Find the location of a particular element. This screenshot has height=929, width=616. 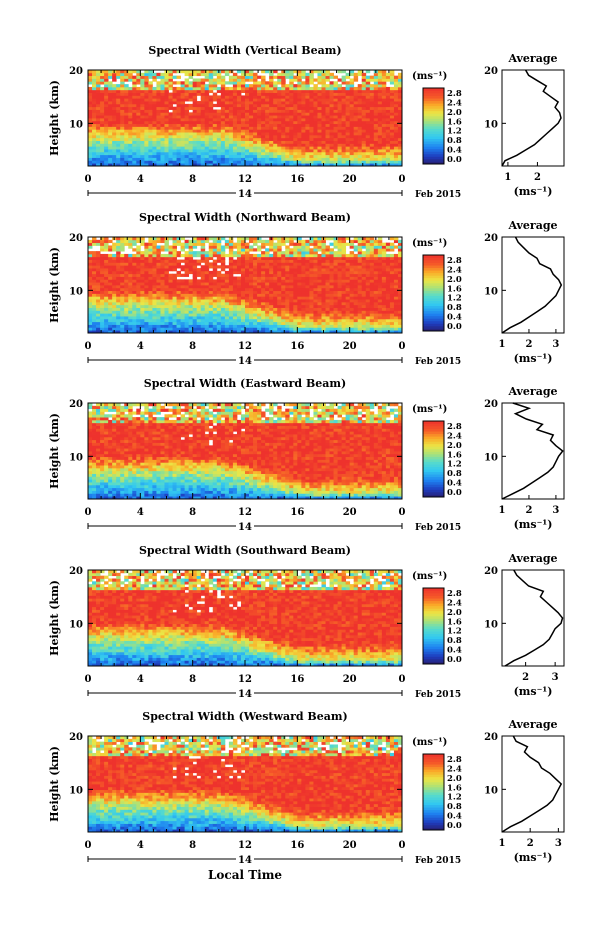

colorbar-swatch is located at coordinates (433, 89).